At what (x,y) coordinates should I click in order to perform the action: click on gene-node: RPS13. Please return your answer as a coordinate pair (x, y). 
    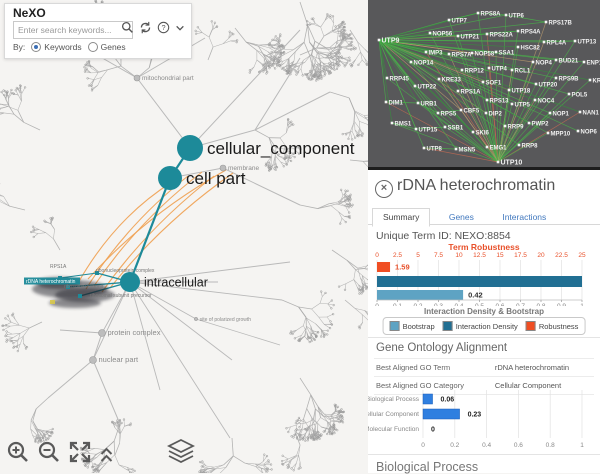
    Looking at the image, I should click on (497, 102).